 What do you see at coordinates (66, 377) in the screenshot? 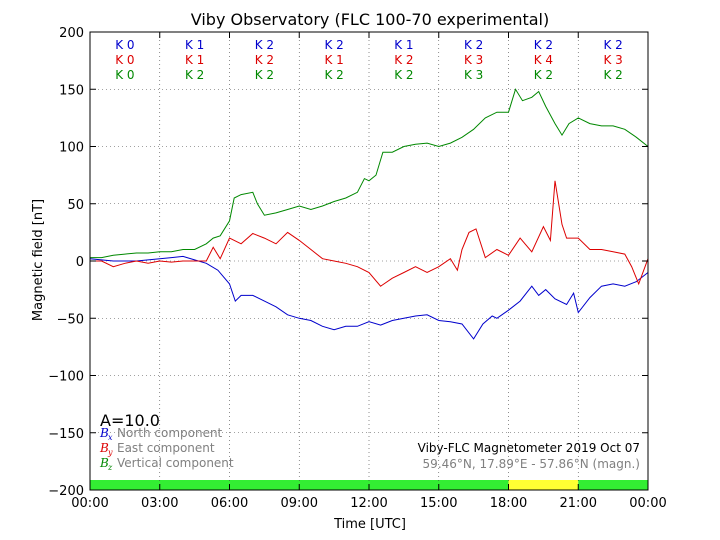
I see `y-tick-label: −100` at bounding box center [66, 377].